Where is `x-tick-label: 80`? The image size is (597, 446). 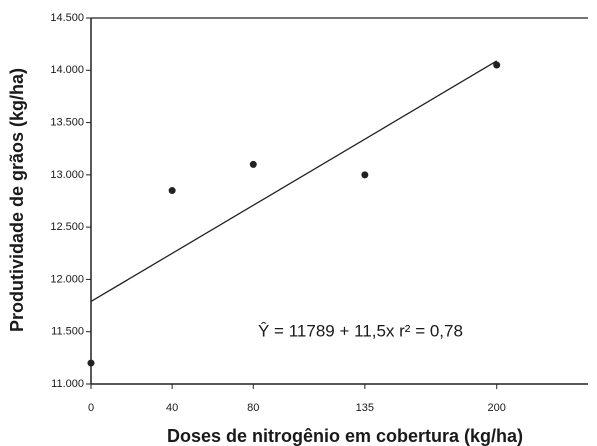
x-tick-label: 80 is located at coordinates (253, 408).